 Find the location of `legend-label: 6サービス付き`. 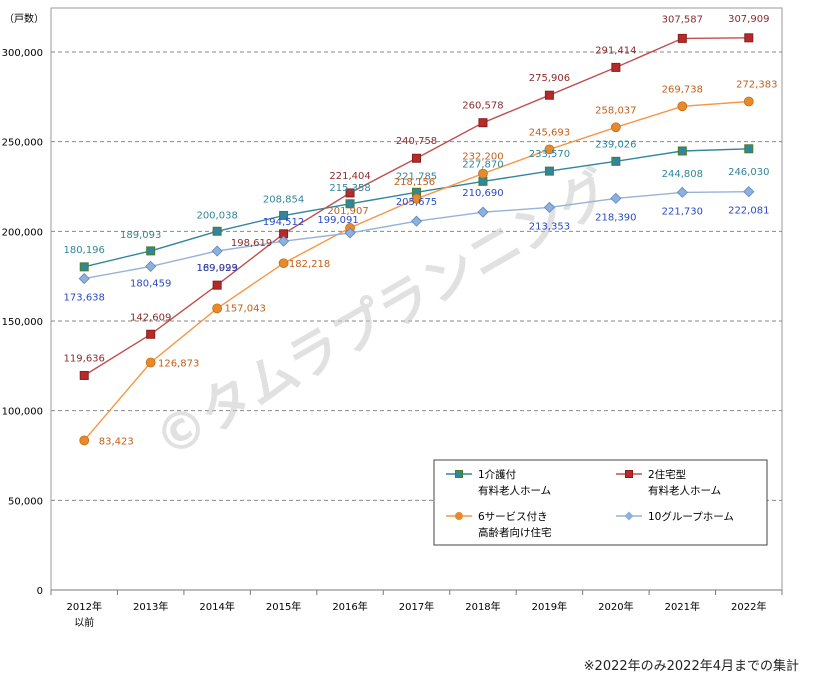

legend-label: 6サービス付き is located at coordinates (513, 516).